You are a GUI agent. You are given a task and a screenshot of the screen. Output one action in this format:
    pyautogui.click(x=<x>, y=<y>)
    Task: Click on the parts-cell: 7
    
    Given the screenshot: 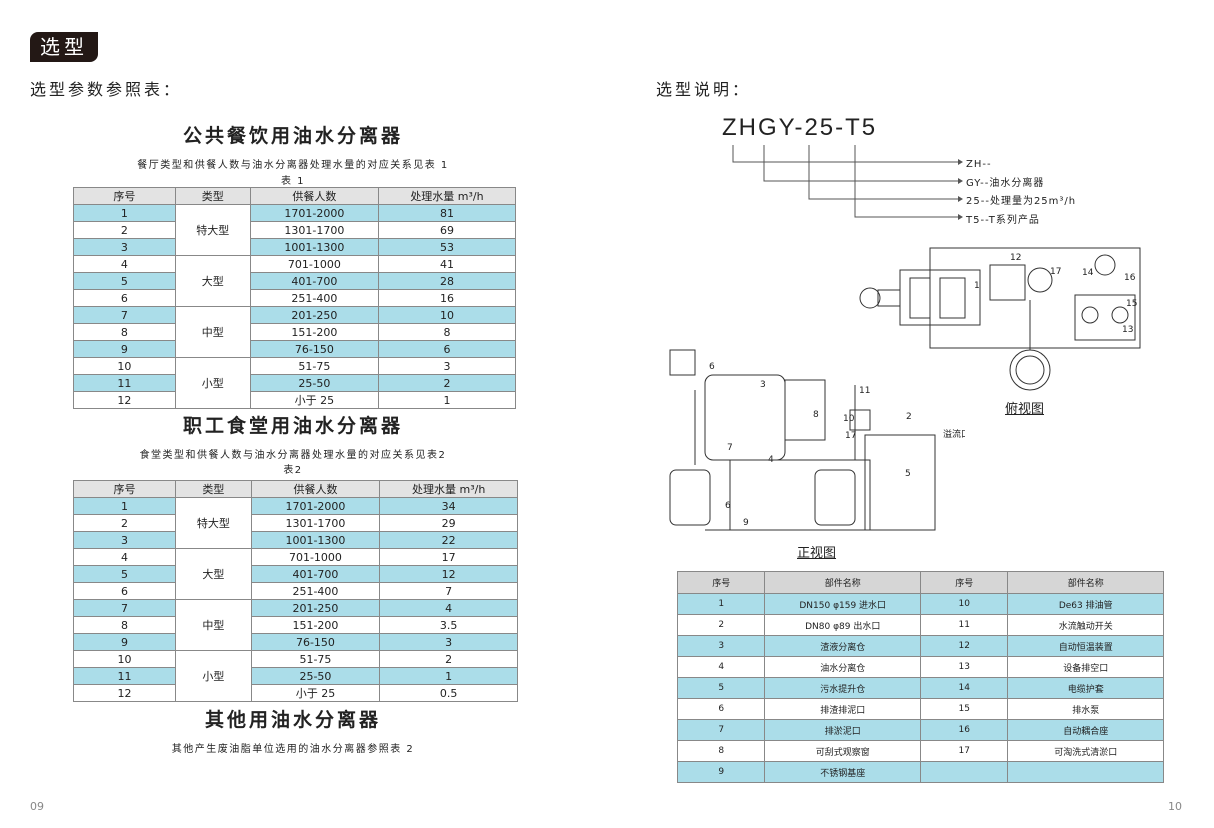 What is the action you would take?
    pyautogui.click(x=721, y=730)
    